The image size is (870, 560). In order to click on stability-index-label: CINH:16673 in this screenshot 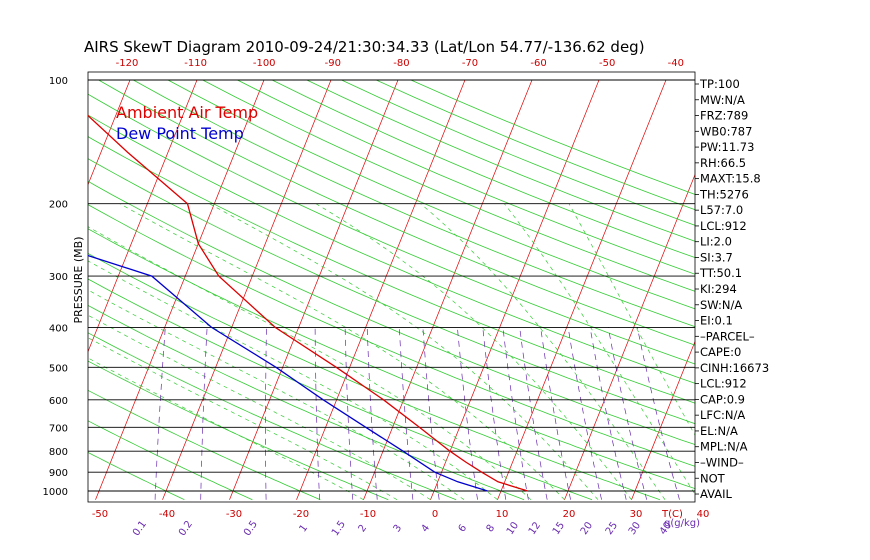, I will do `click(734, 368)`.